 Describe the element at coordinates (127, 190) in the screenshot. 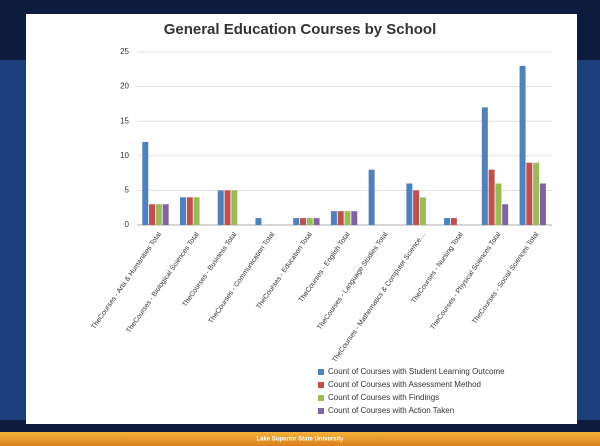

I see `y-tick-label: 5` at that location.